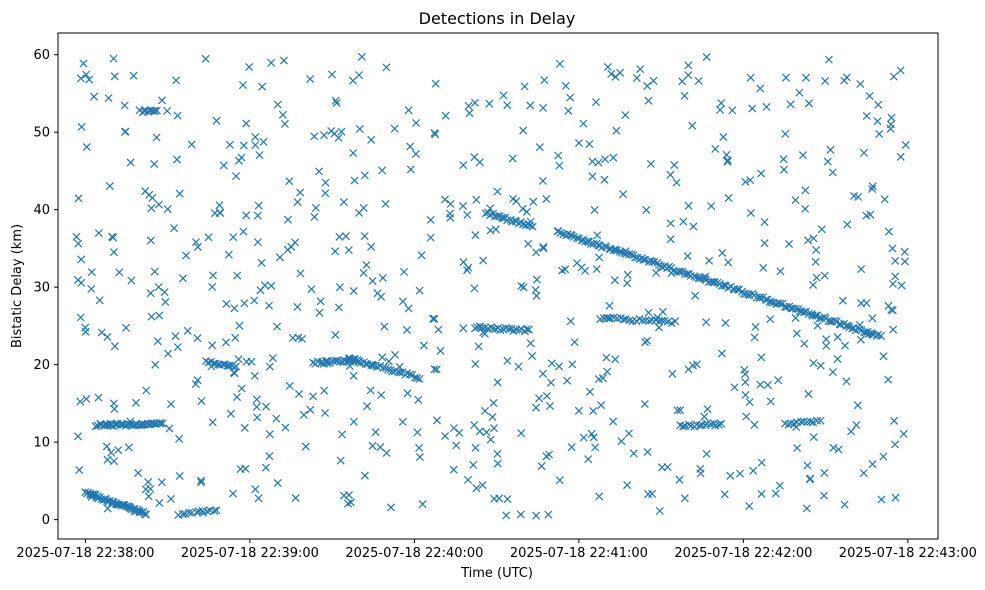 This screenshot has width=985, height=590. Describe the element at coordinates (908, 553) in the screenshot. I see `x-tick-label: 2025-07-18 22:43:00` at that location.